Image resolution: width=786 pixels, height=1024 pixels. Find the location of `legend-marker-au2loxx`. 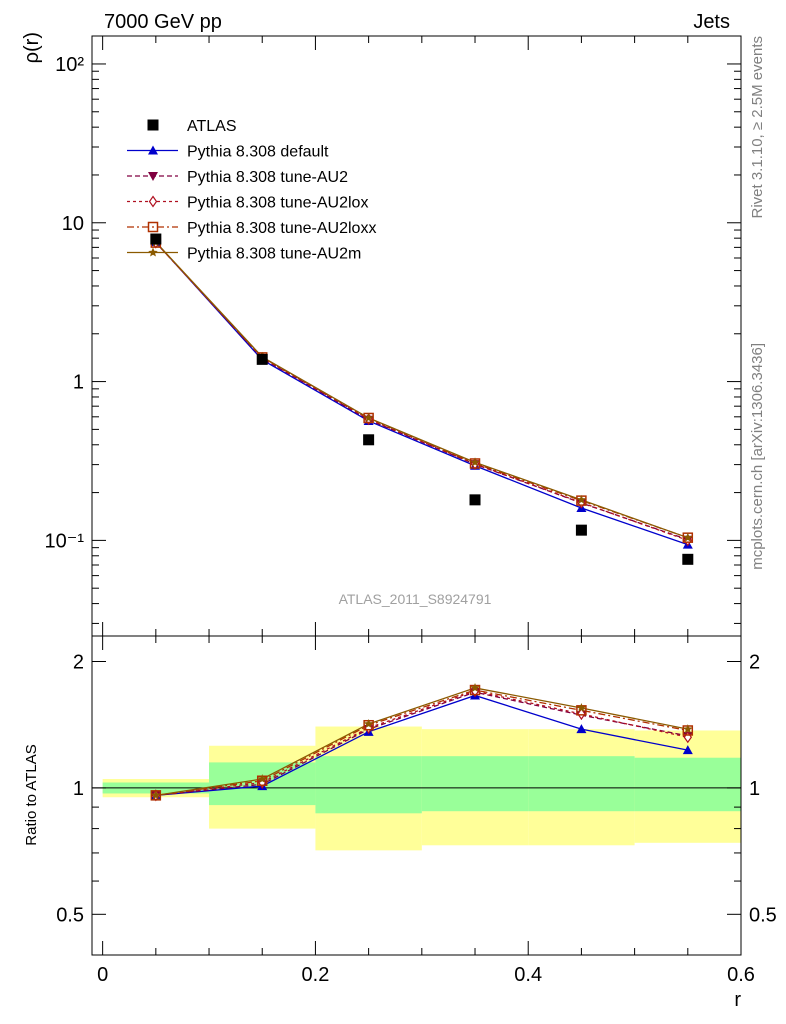

legend-marker-au2loxx is located at coordinates (153, 227).